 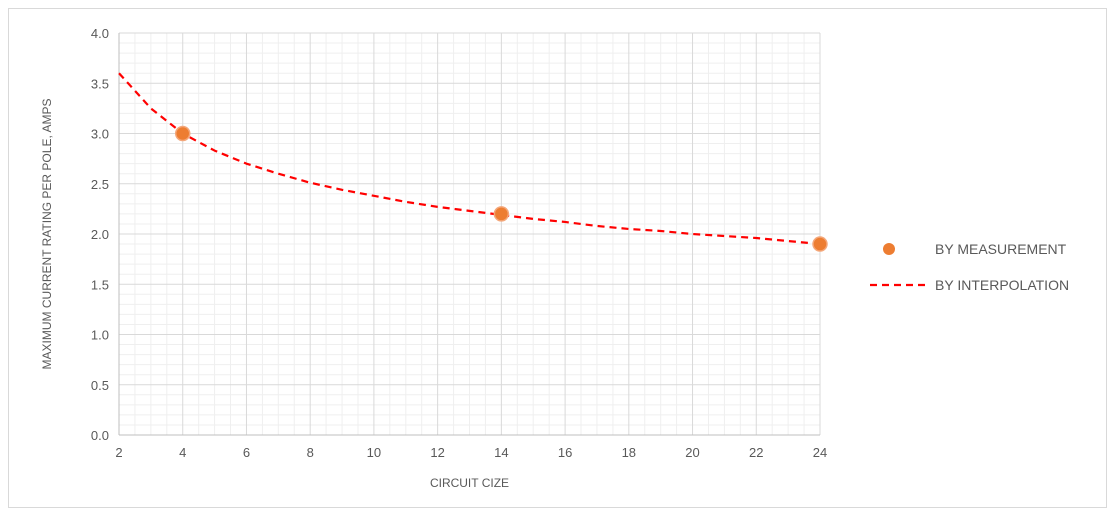 What do you see at coordinates (100, 33) in the screenshot?
I see `y-tick-label: 4.0` at bounding box center [100, 33].